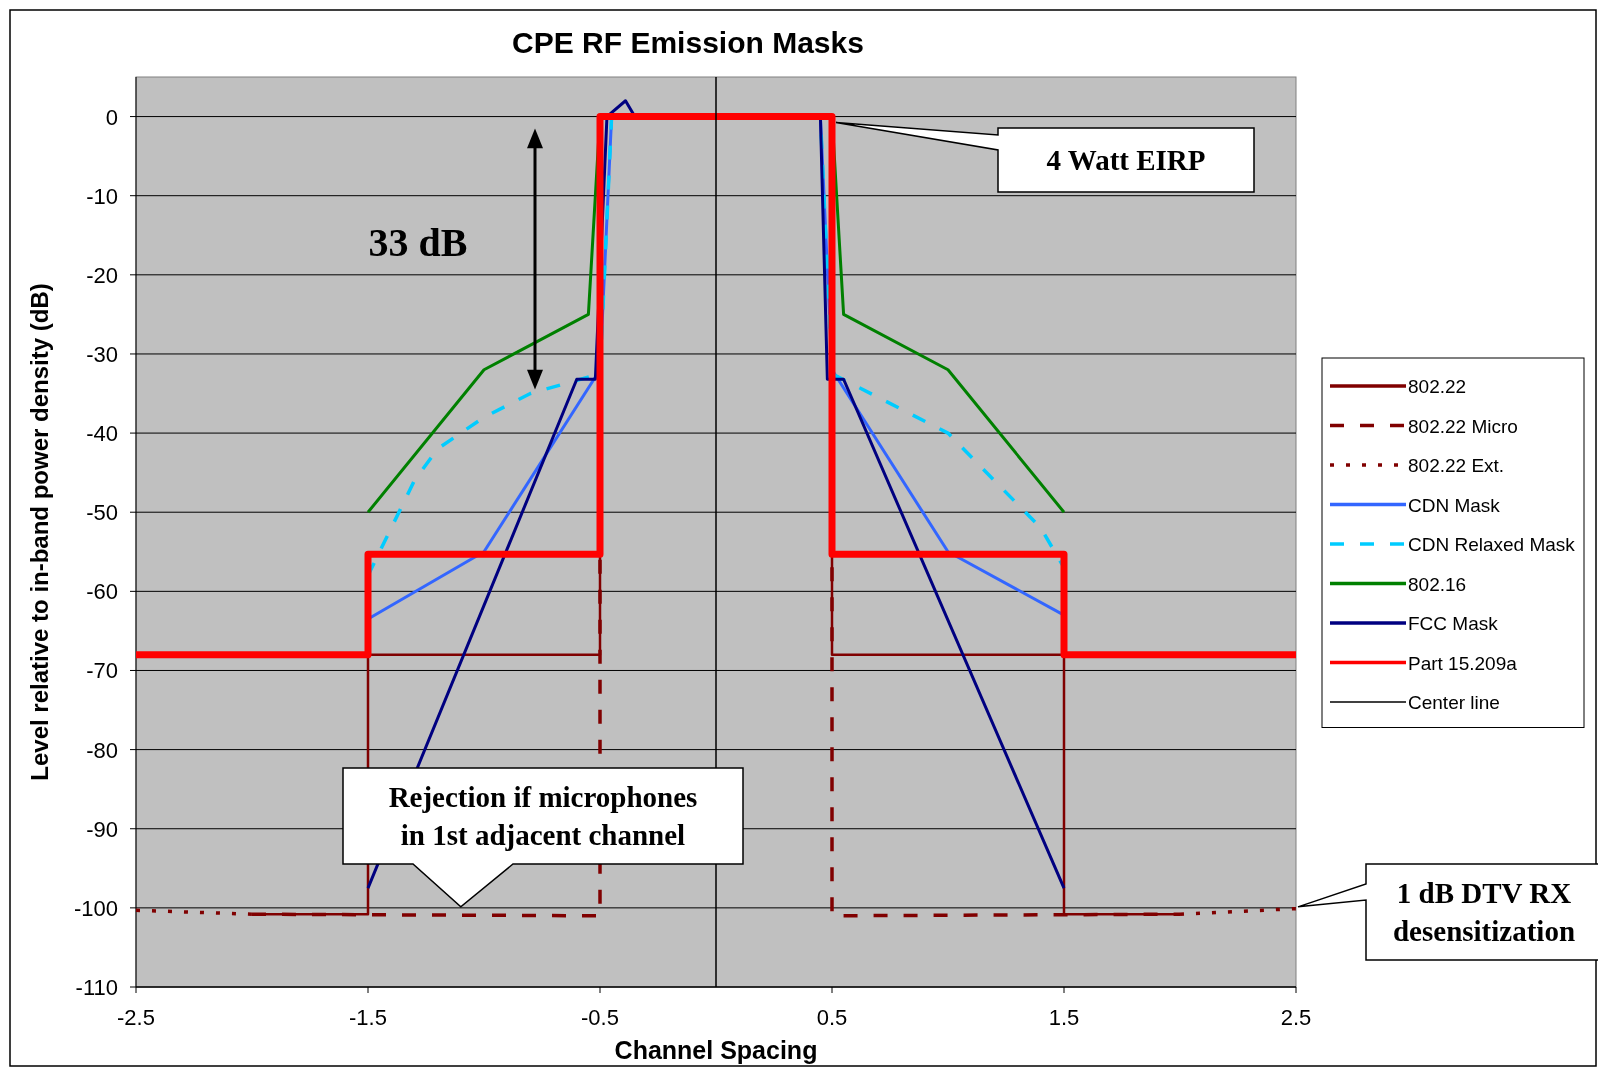  What do you see at coordinates (1454, 505) in the screenshot?
I see `legend-label: CDN Mask` at bounding box center [1454, 505].